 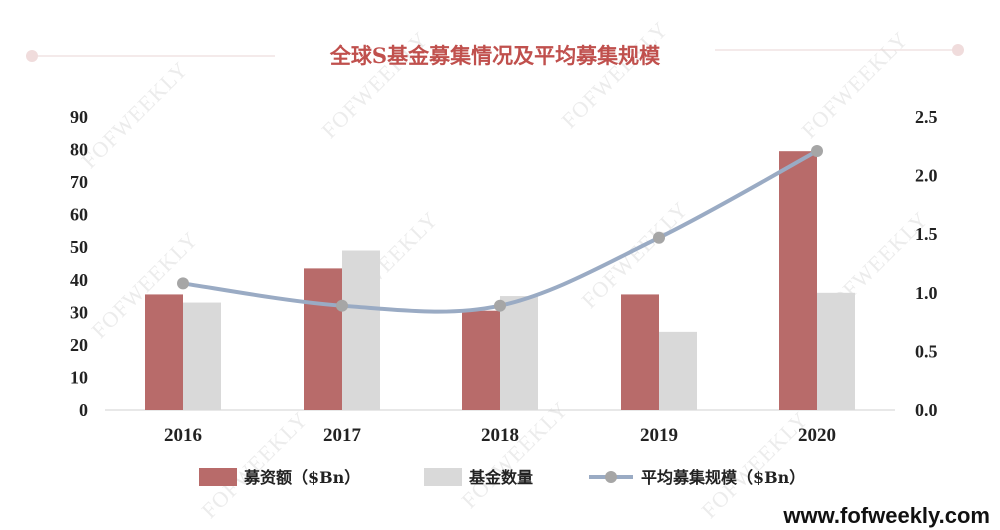 I want to click on site-url: www.fofweekly.com, so click(x=886, y=515).